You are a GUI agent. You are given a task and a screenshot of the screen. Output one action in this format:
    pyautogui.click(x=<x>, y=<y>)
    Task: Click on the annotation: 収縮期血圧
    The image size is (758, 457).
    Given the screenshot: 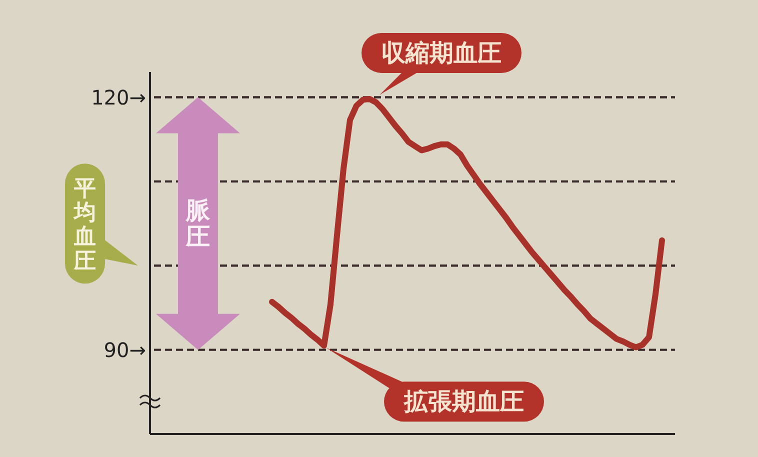 What is the action you would take?
    pyautogui.click(x=442, y=52)
    